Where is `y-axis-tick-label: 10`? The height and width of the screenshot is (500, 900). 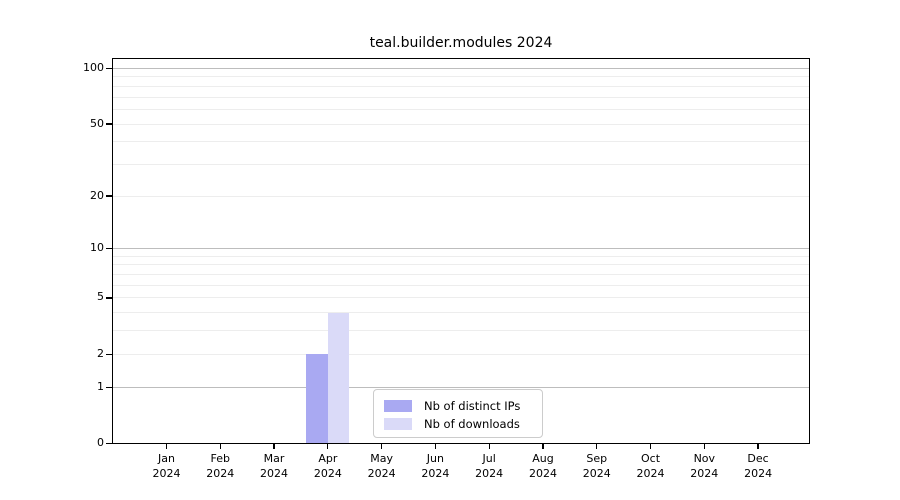
y-axis-tick-label: 10 is located at coordinates (97, 248).